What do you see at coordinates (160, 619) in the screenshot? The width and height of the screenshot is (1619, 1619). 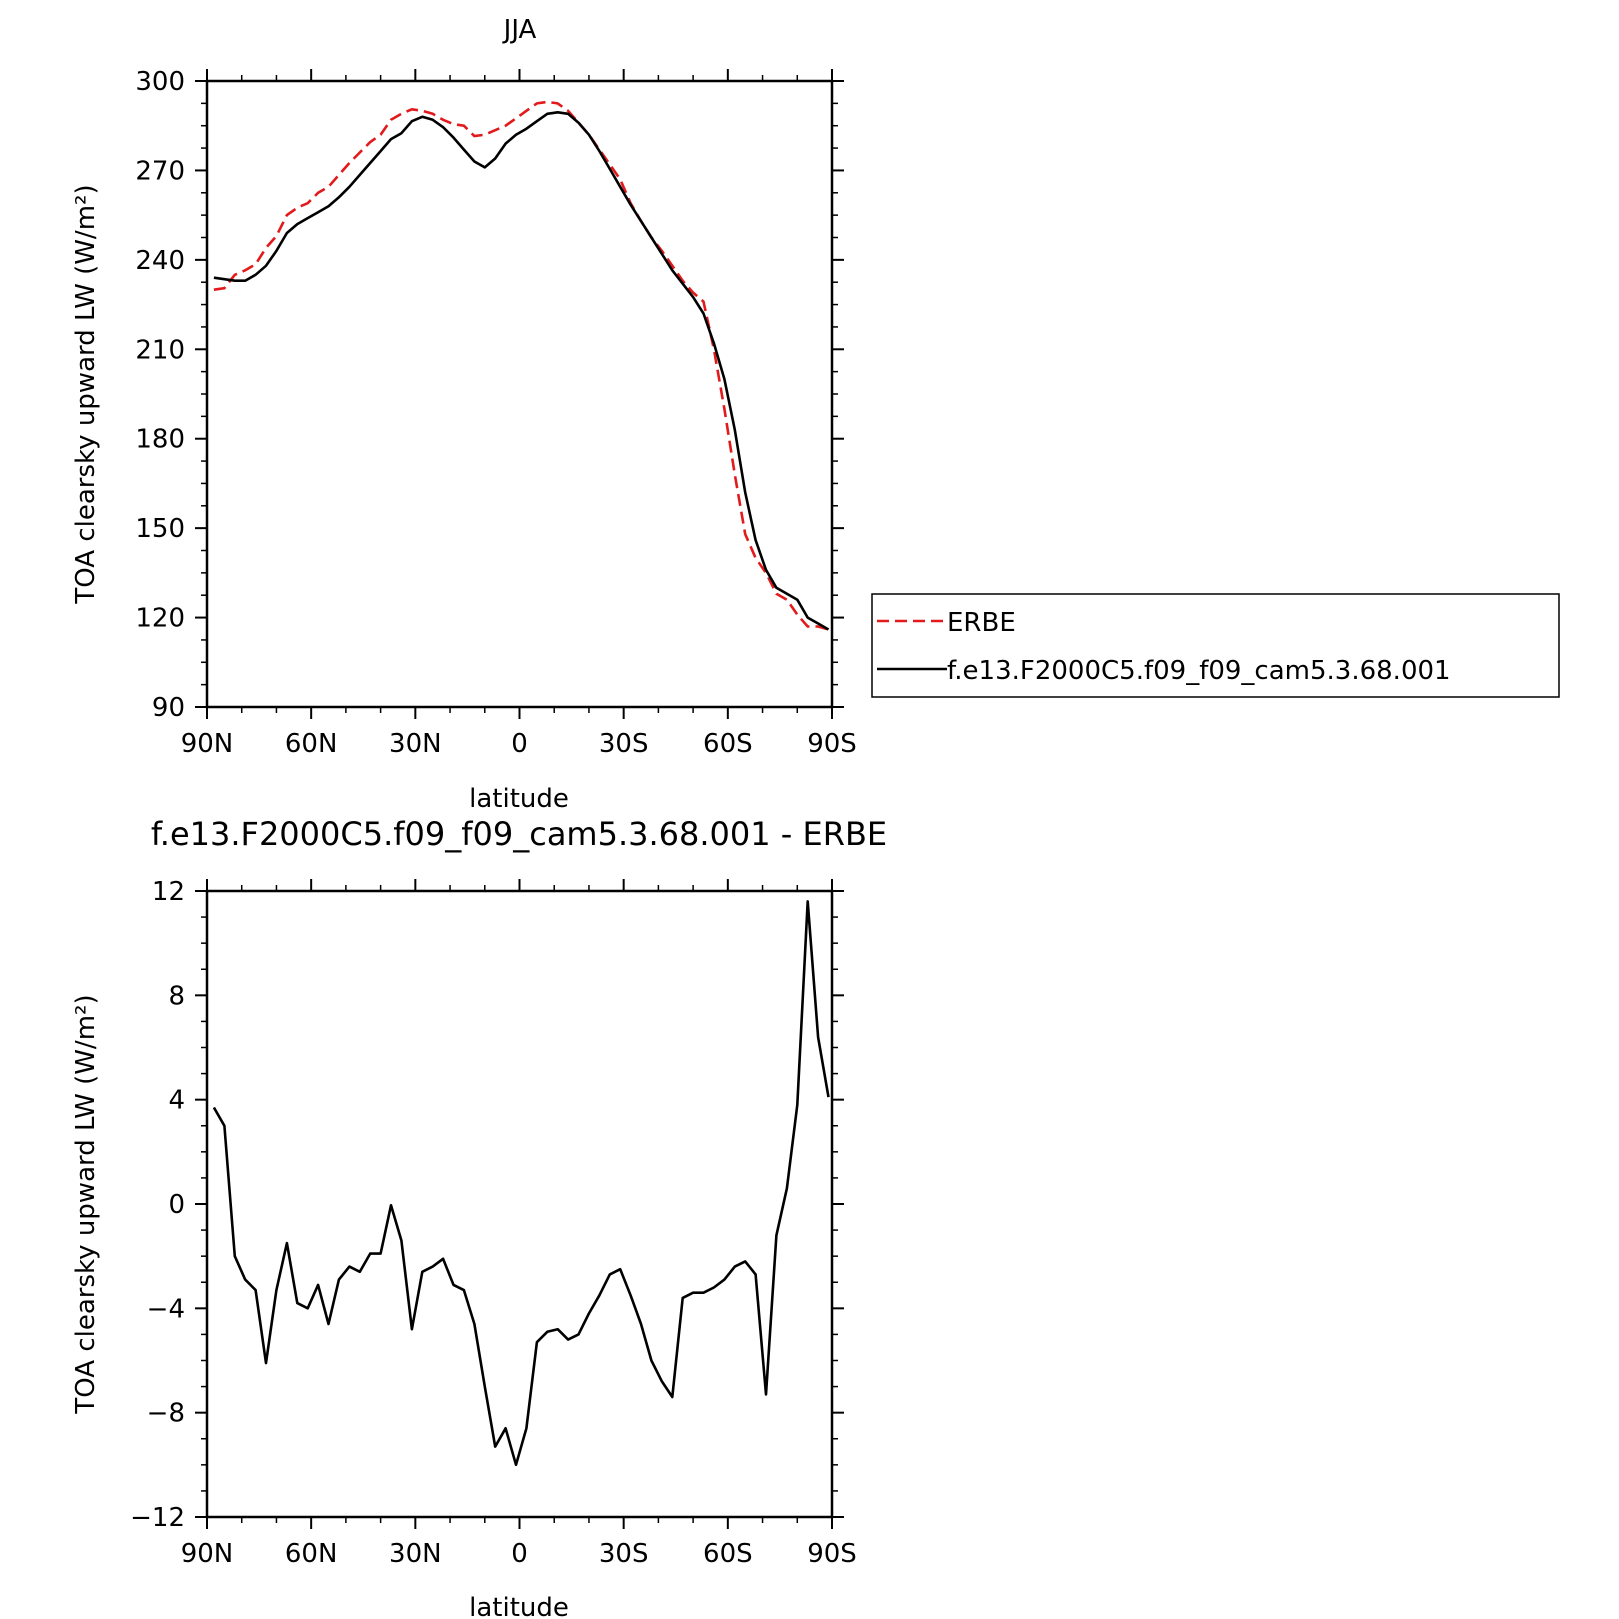 I see `y-tick-label: 120` at bounding box center [160, 619].